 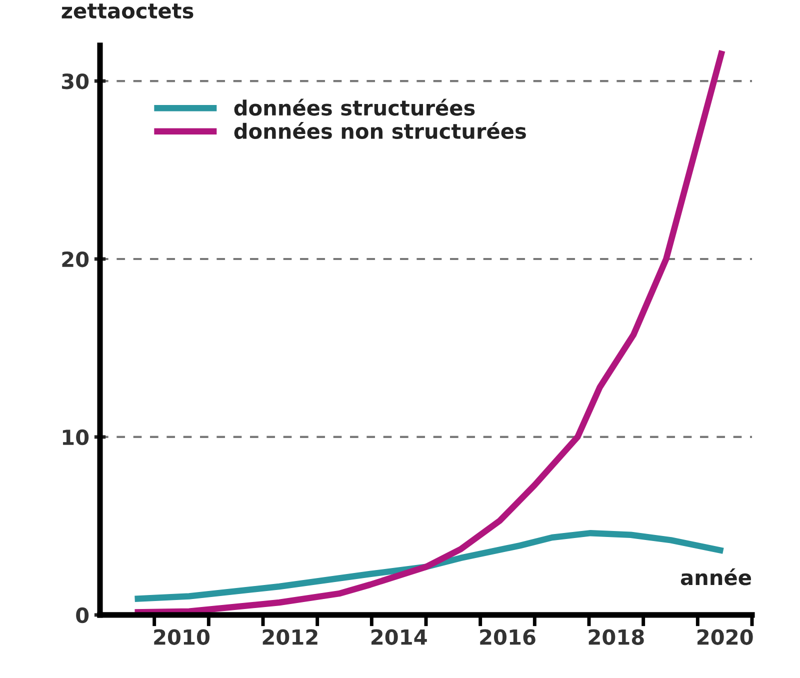 I want to click on y-axis-title: zettaoctets, so click(x=128, y=11).